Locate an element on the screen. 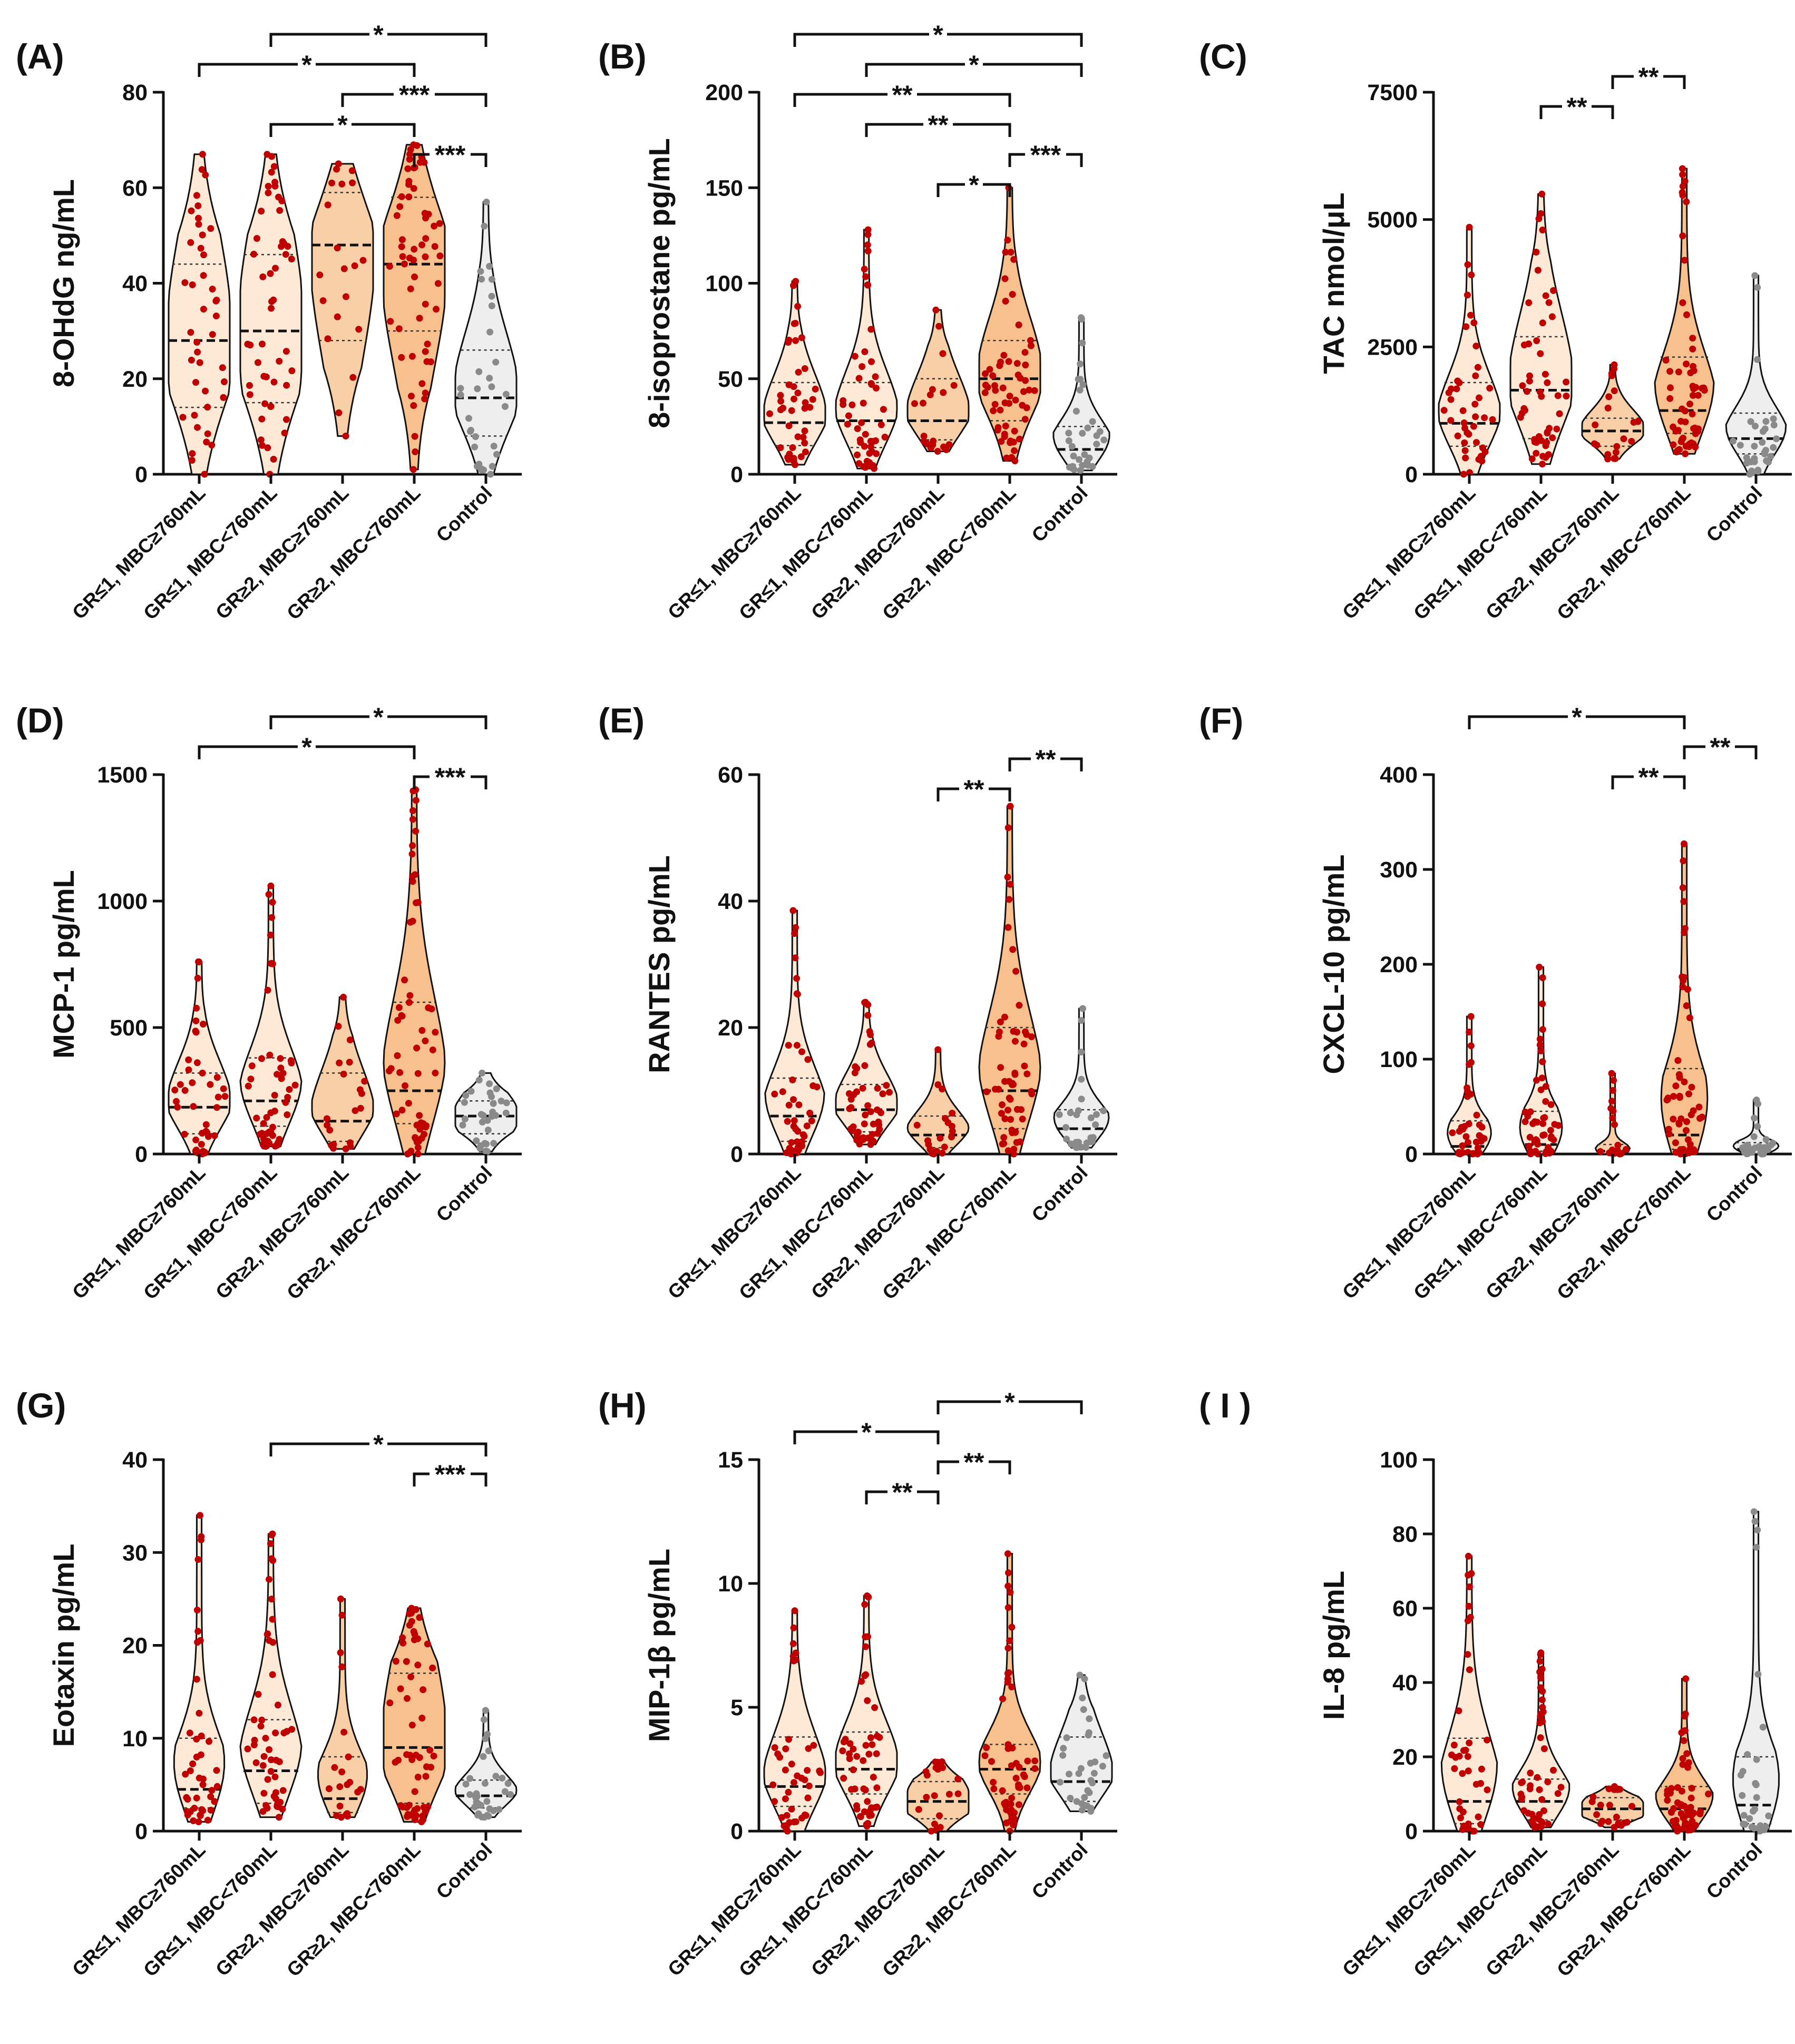  x-tick-label: Control is located at coordinates (1734, 1194).